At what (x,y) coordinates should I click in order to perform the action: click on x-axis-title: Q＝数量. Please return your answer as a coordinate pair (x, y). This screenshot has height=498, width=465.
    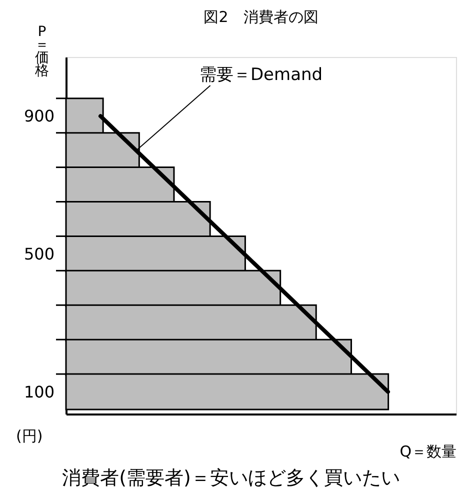
    Looking at the image, I should click on (428, 451).